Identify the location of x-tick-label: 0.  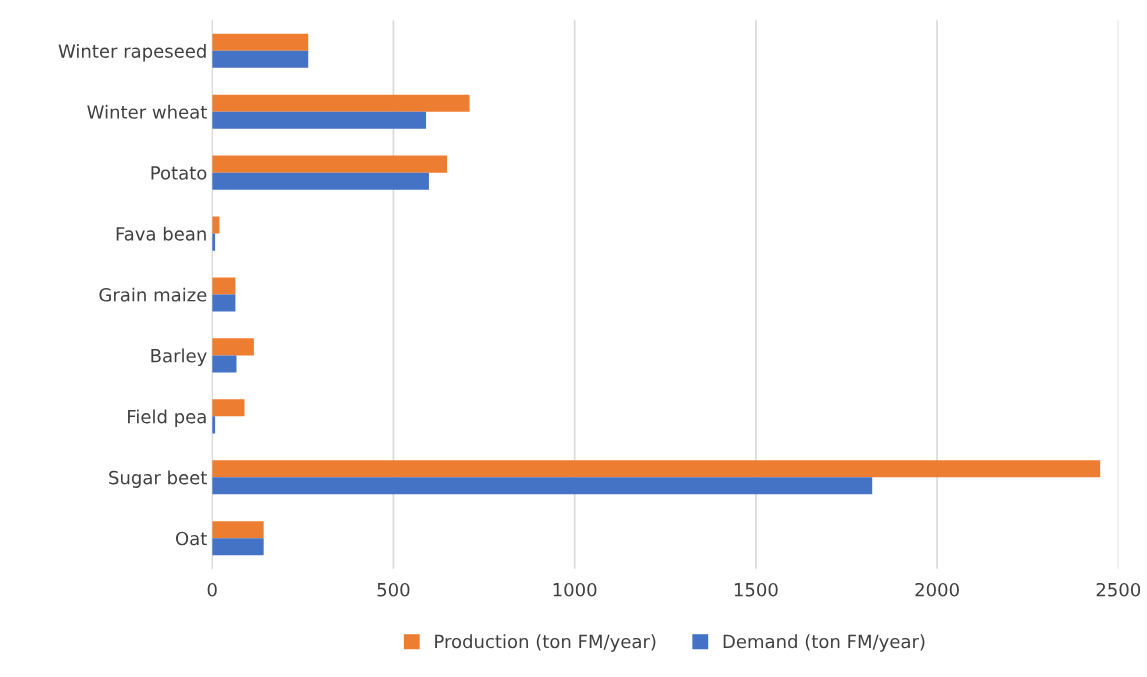
(212, 589).